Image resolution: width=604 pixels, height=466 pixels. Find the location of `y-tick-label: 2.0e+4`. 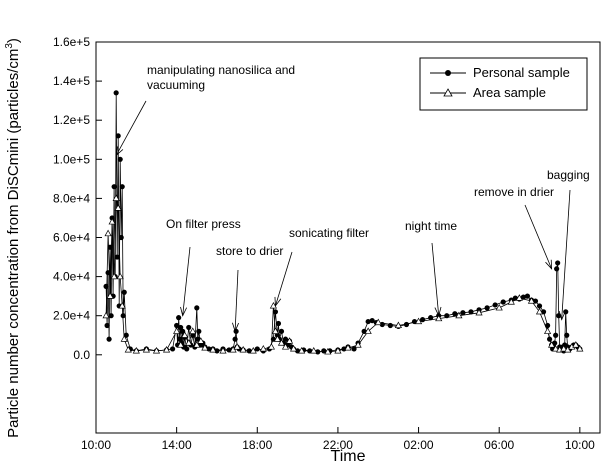

y-tick-label: 2.0e+4 is located at coordinates (71, 316).